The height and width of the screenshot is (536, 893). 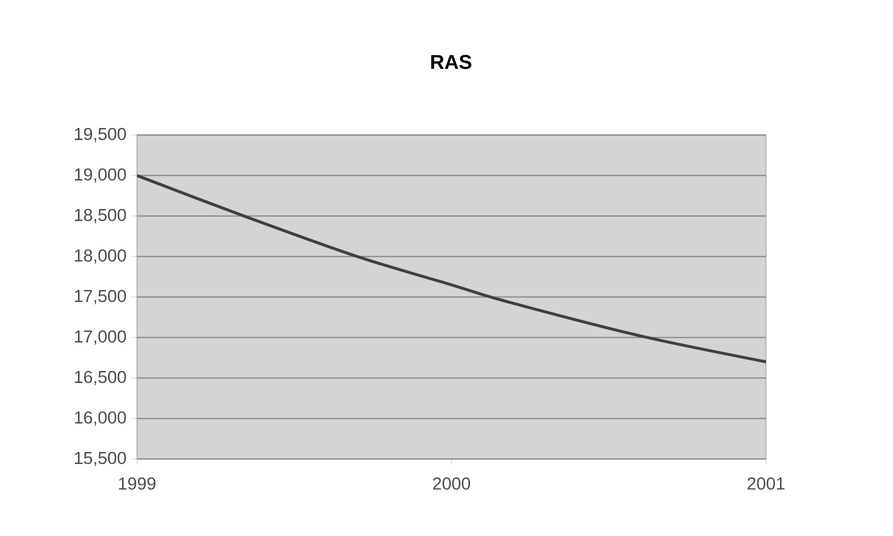 I want to click on y-tick-label: 17,500, so click(x=100, y=297).